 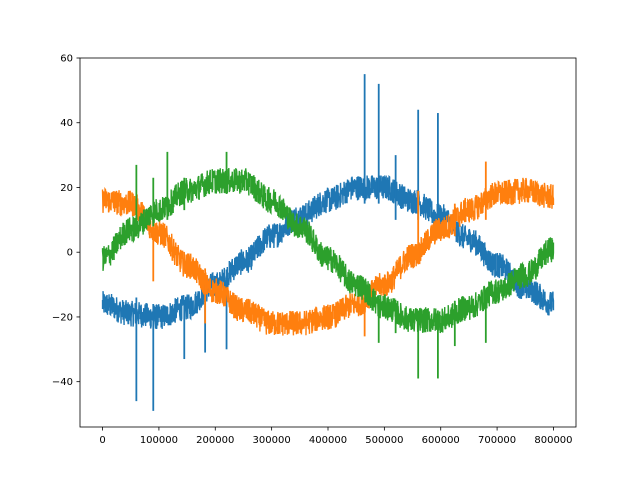 What do you see at coordinates (272, 440) in the screenshot?
I see `x-tick-label: 300000` at bounding box center [272, 440].